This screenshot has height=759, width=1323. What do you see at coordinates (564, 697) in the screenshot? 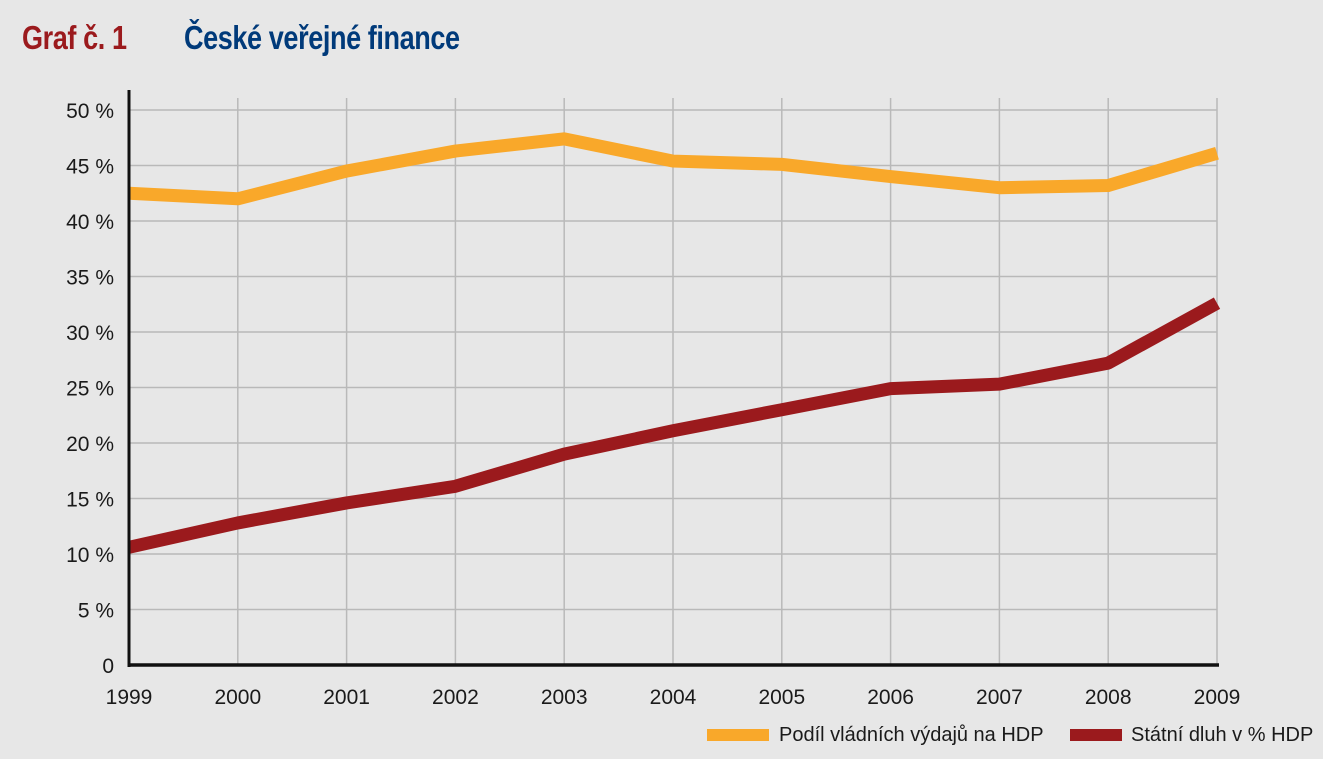
I see `x-tick-label: 2003` at bounding box center [564, 697].